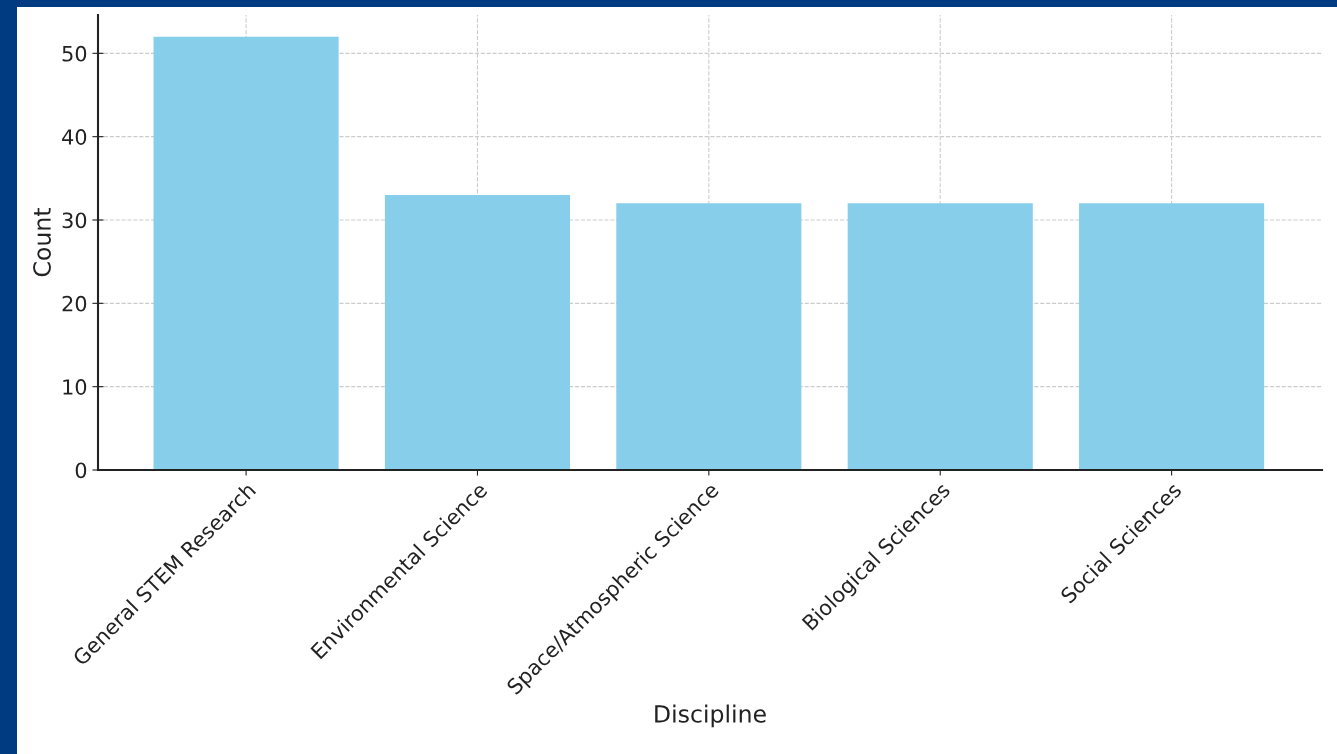  I want to click on y-tick-label: 30, so click(74, 220).